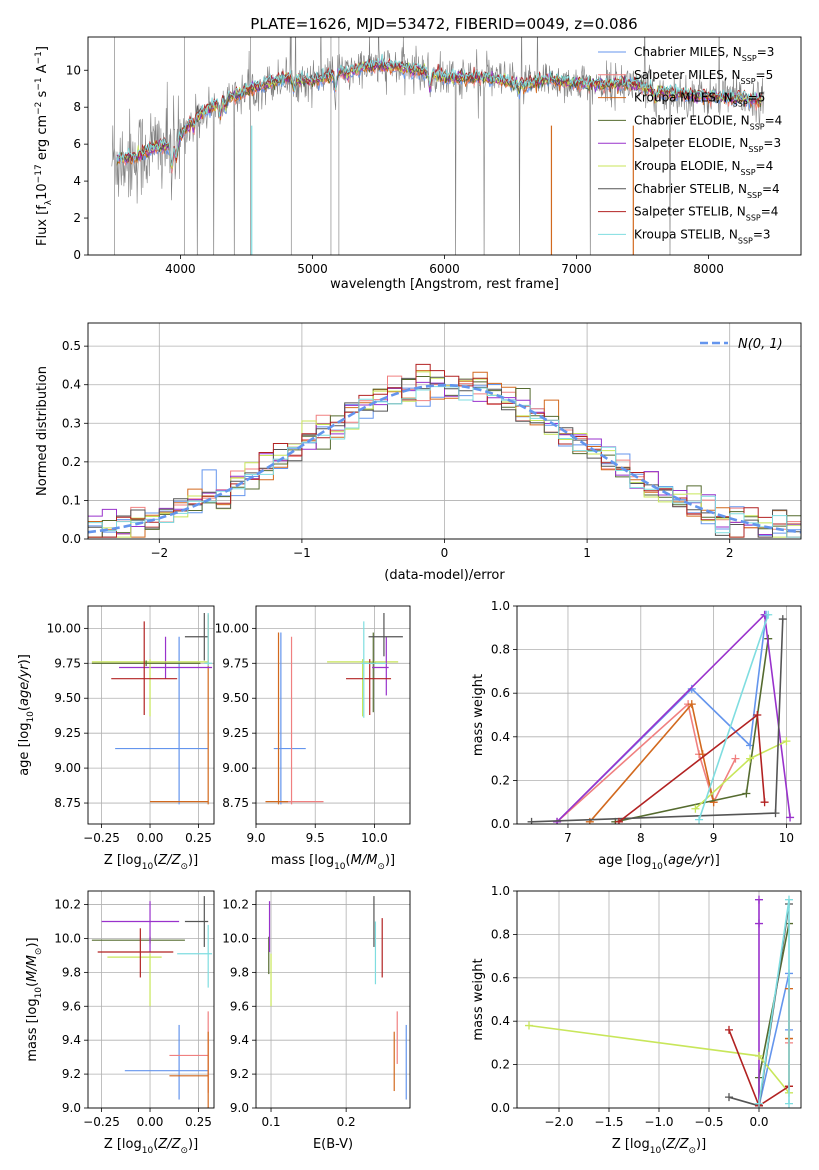  What do you see at coordinates (312, 269) in the screenshot?
I see `x-tick-label: 5000` at bounding box center [312, 269].